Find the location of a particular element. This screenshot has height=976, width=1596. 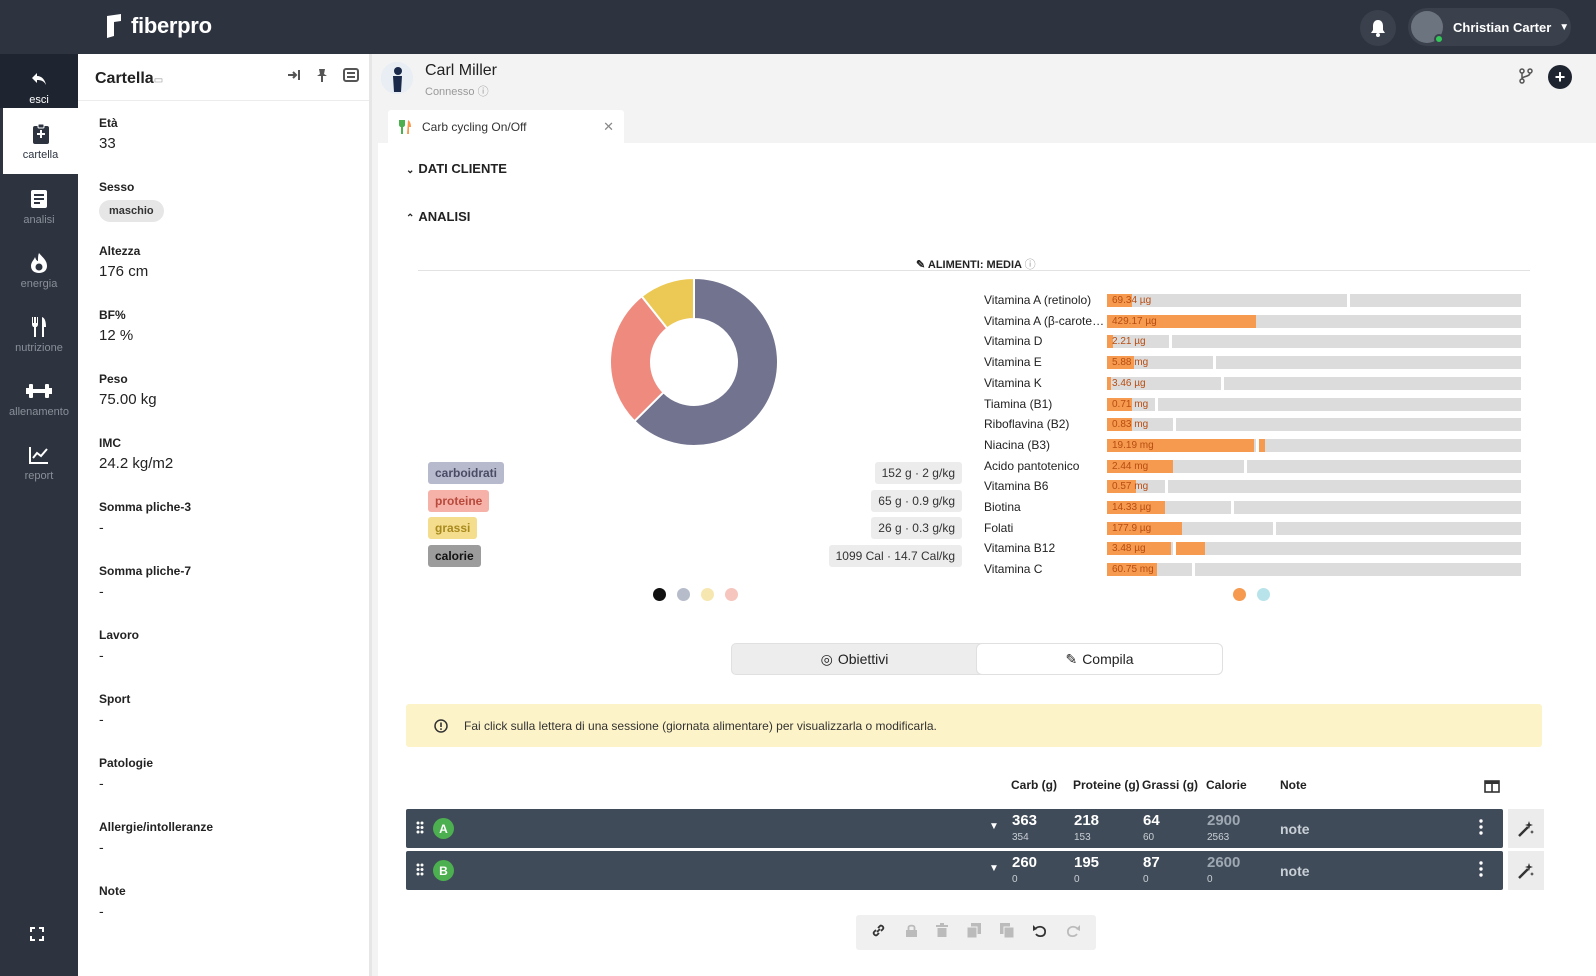

vitamin-value: 14.33 µg is located at coordinates (1132, 507).